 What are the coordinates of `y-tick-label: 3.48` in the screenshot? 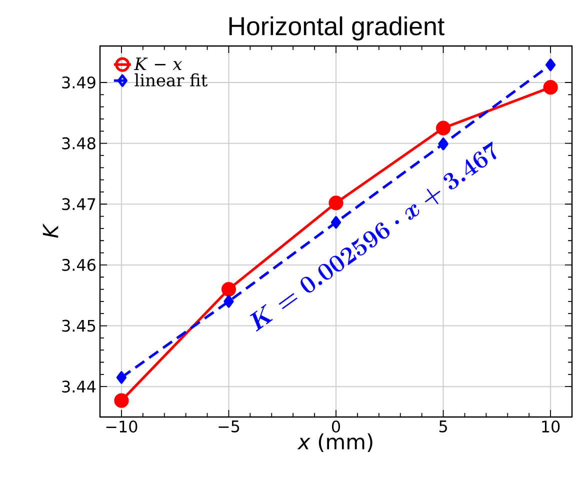 It's located at (79, 143).